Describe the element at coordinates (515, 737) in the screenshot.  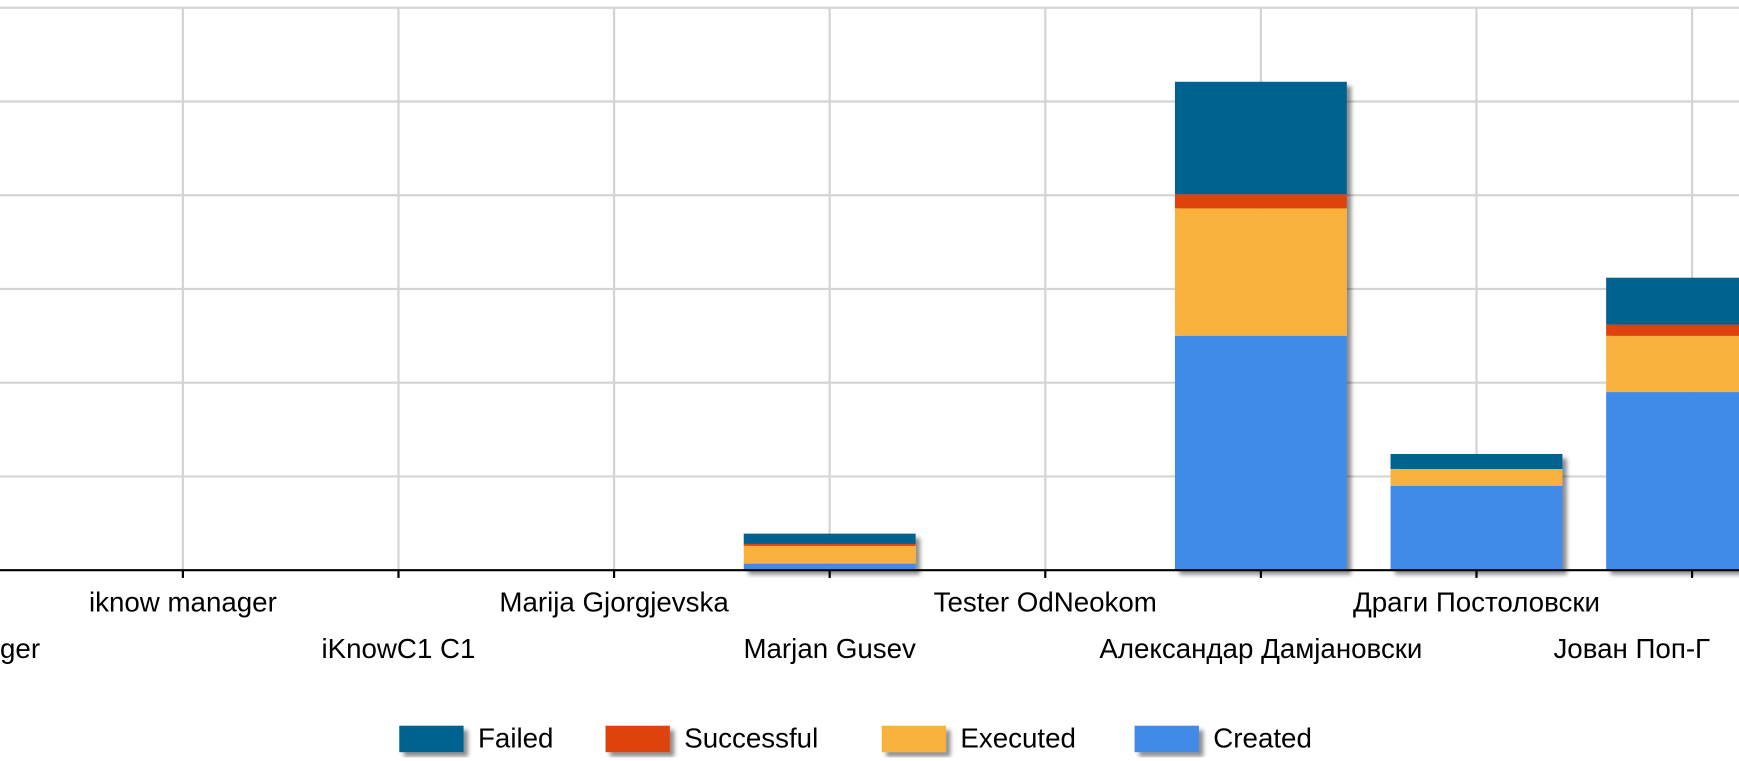
I see `legend-label: Failed` at that location.